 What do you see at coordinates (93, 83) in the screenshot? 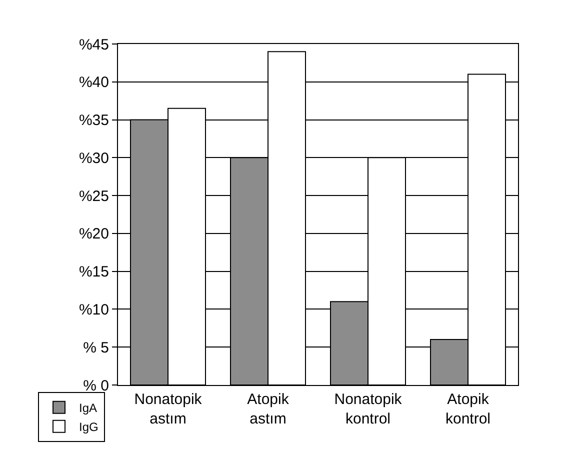
I see `y-tick-label: %40` at bounding box center [93, 83].